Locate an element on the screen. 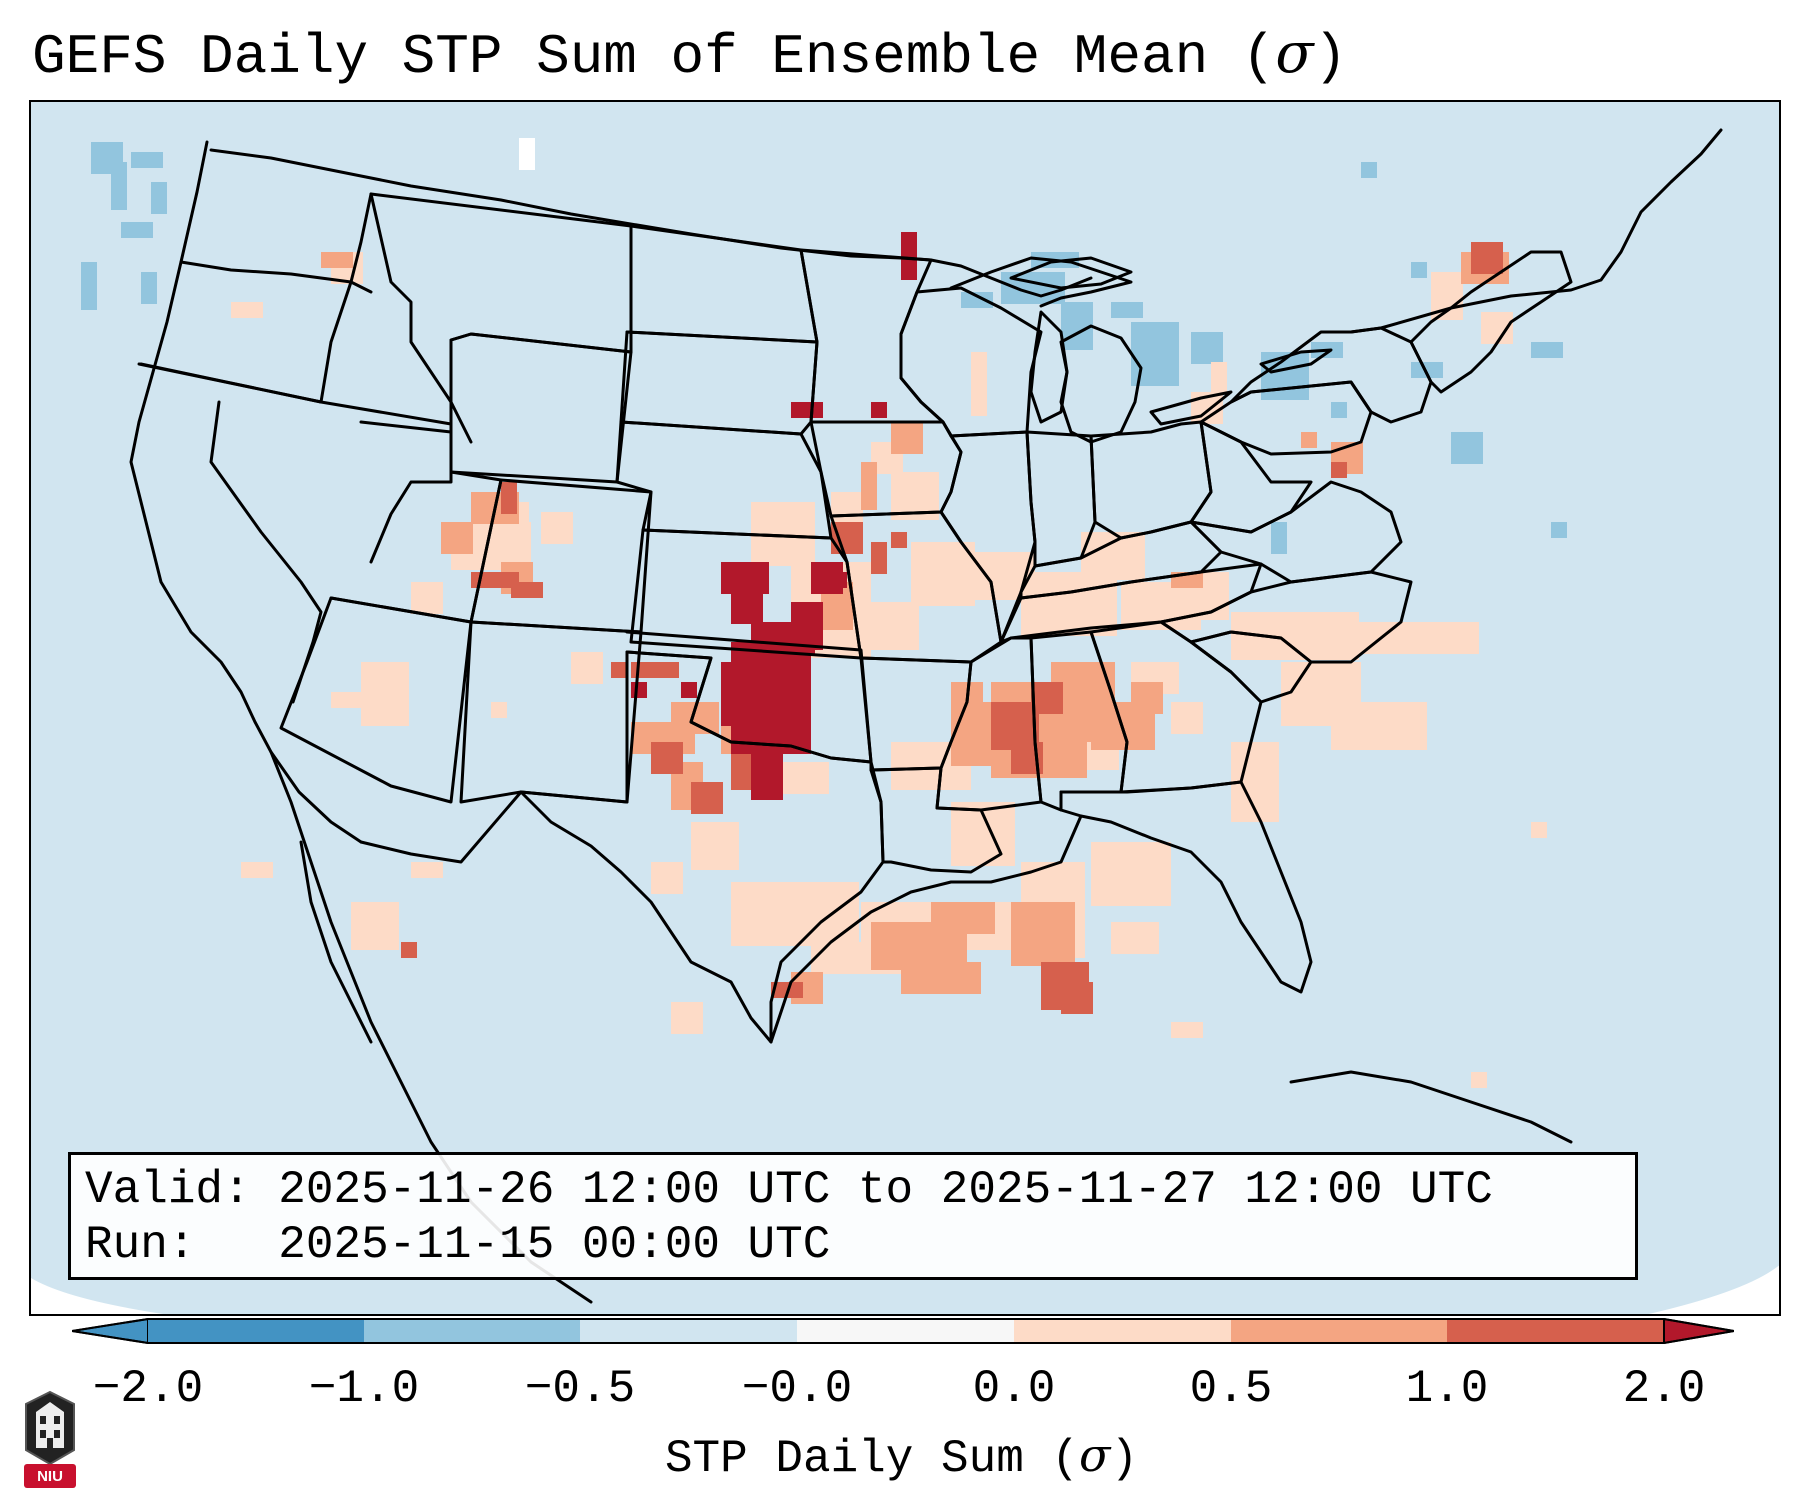 This screenshot has height=1506, width=1803. wa-id-border is located at coordinates (361, 238).